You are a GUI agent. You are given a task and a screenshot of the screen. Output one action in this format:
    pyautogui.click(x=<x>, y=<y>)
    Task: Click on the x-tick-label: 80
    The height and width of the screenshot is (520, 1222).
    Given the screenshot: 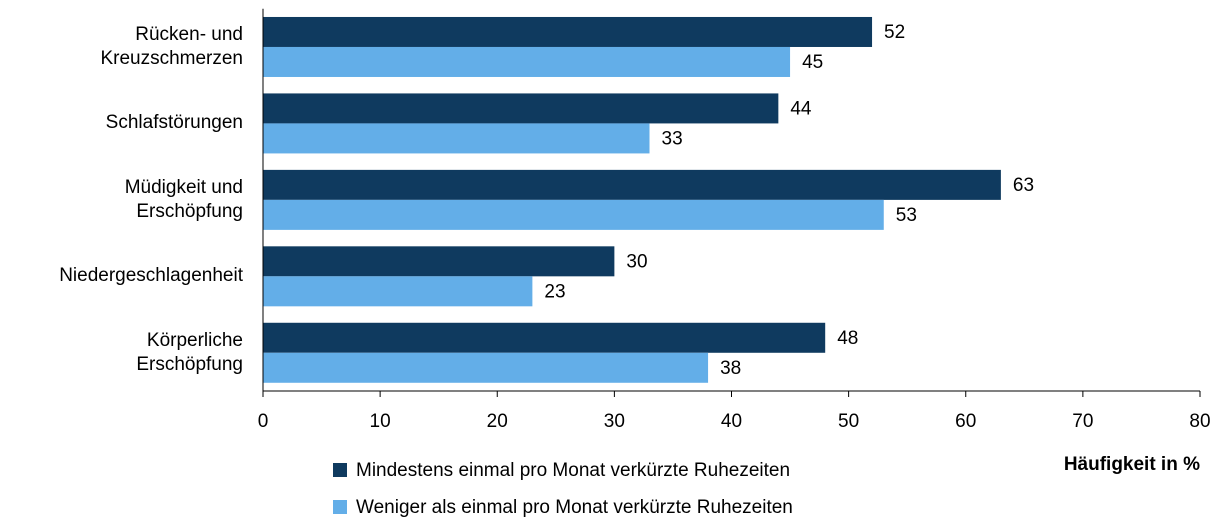 What is the action you would take?
    pyautogui.click(x=1199, y=421)
    